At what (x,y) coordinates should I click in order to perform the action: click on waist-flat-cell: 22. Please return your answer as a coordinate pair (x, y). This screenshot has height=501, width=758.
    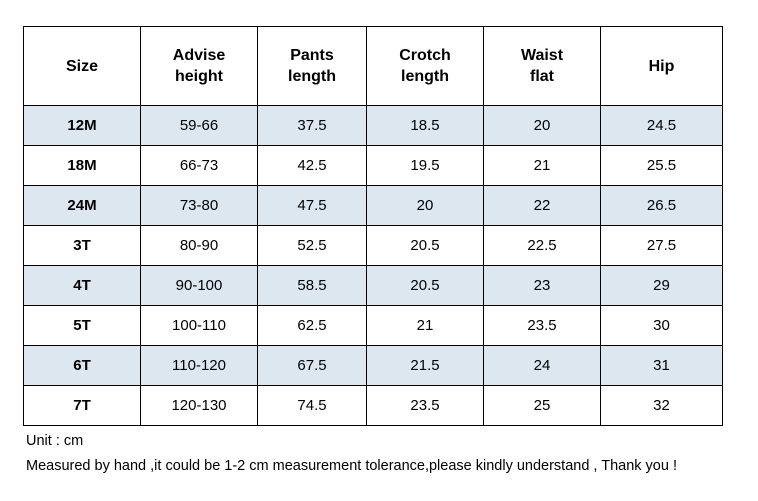
    Looking at the image, I should click on (542, 205).